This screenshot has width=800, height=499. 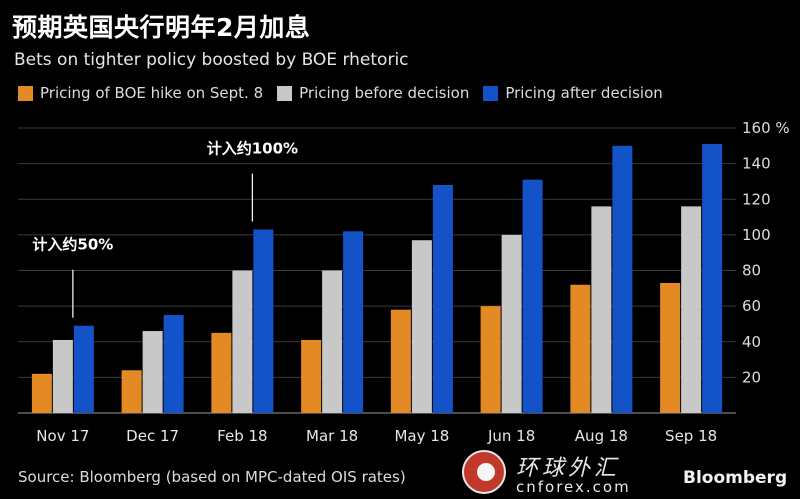 What do you see at coordinates (72, 245) in the screenshot?
I see `annotation-label: 计入约50%` at bounding box center [72, 245].